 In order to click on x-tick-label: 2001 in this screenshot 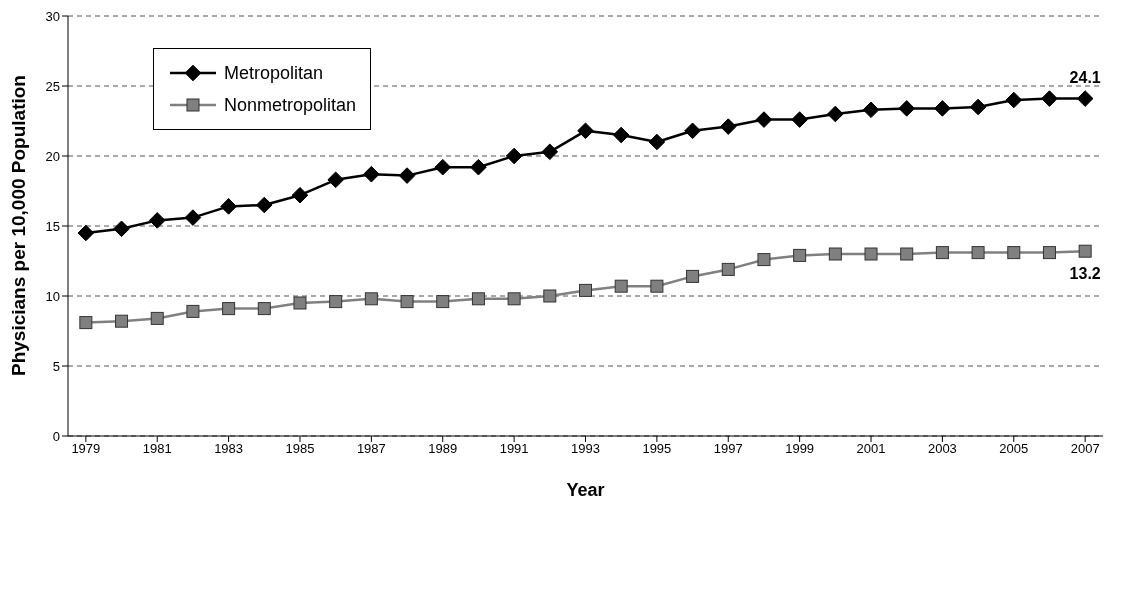, I will do `click(871, 449)`.